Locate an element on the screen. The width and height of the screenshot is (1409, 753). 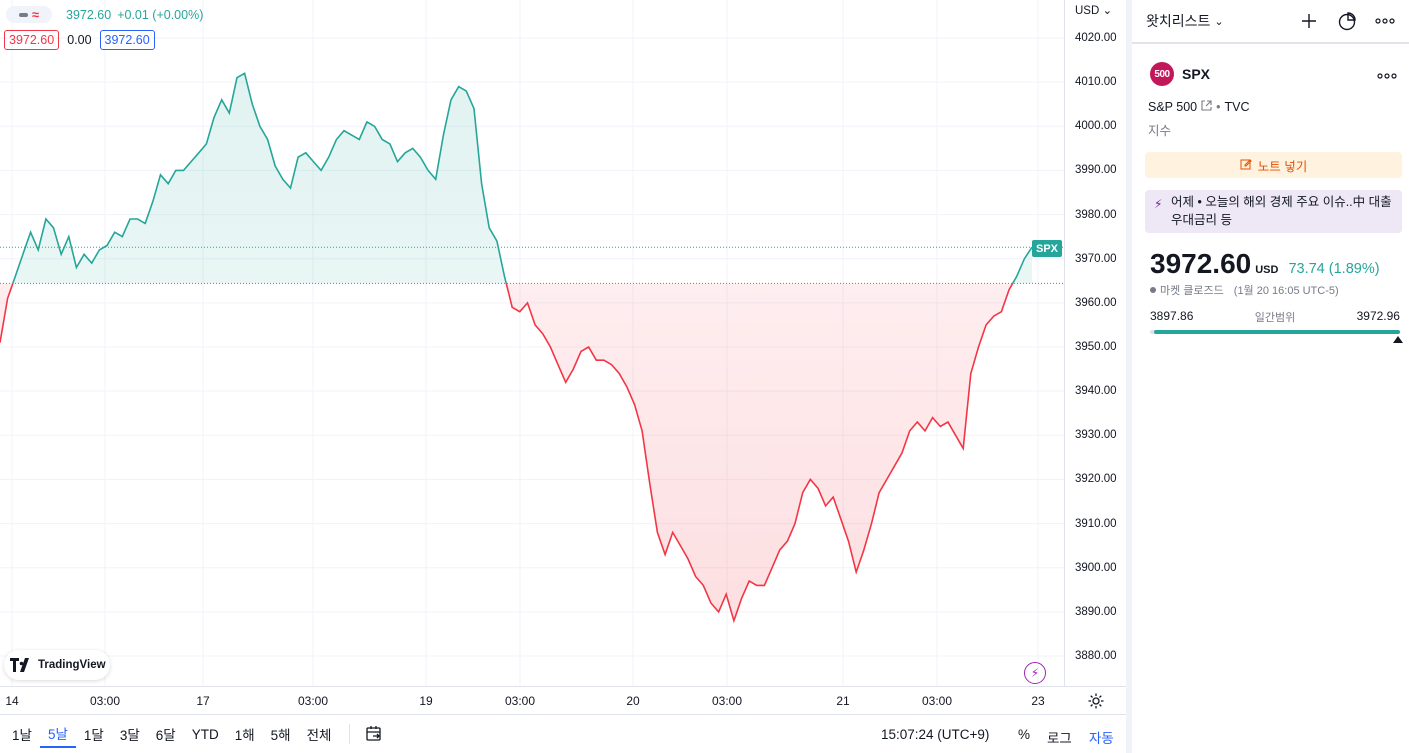
add-note-button: 노트 넣기 is located at coordinates (1273, 165).